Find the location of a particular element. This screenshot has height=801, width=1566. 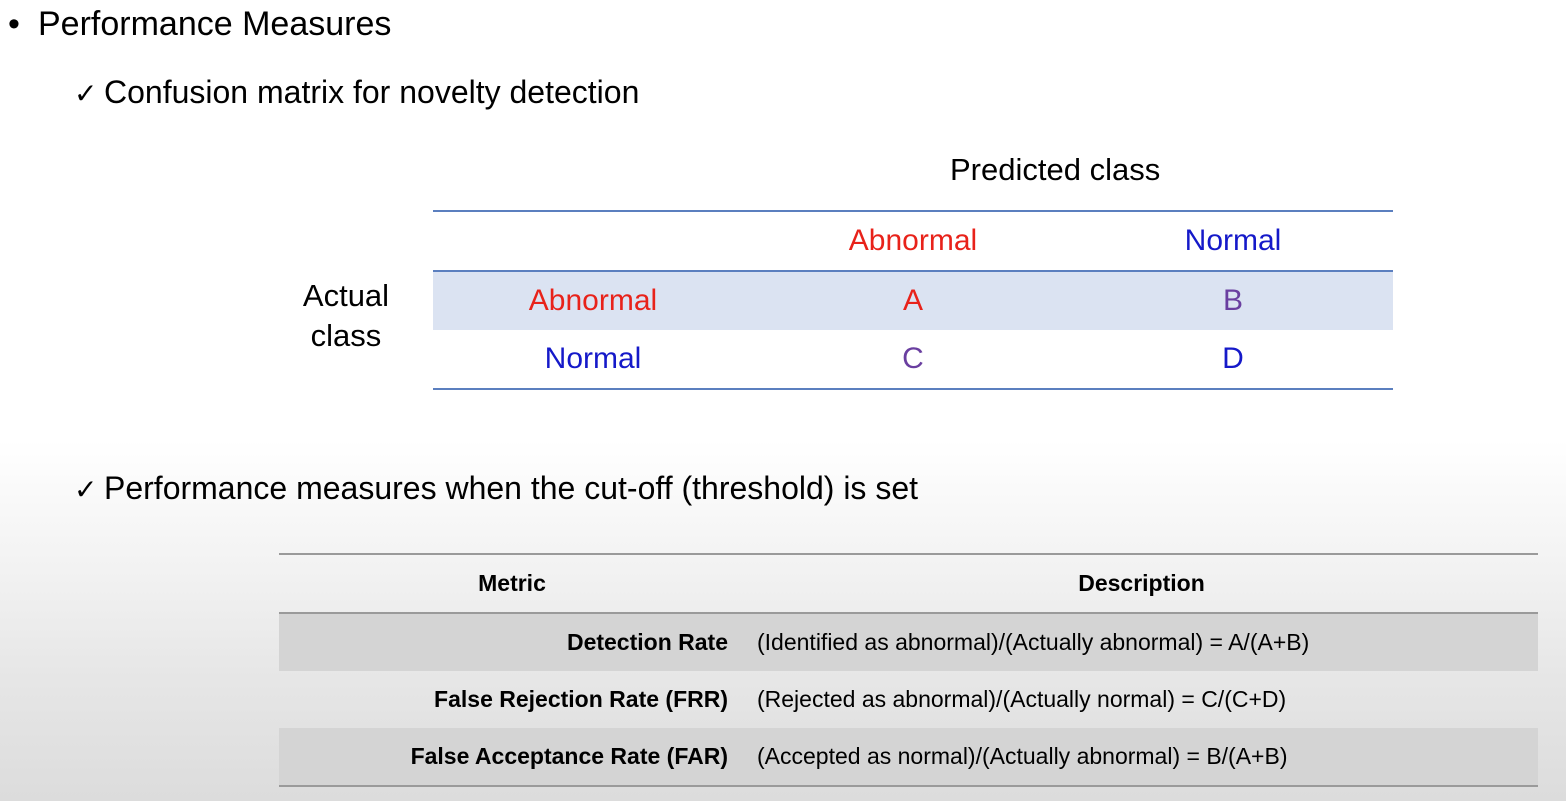

col-header-abnormal: Abnormal is located at coordinates (913, 241).